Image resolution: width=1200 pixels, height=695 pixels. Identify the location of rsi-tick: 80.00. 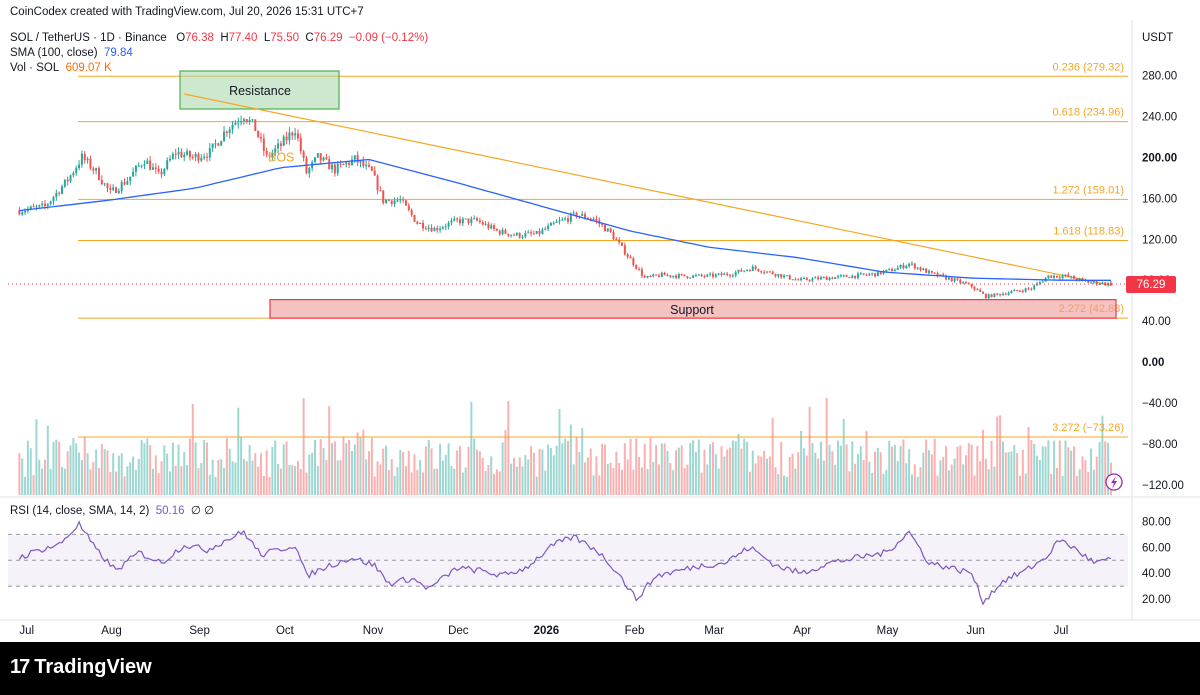
(1156, 522).